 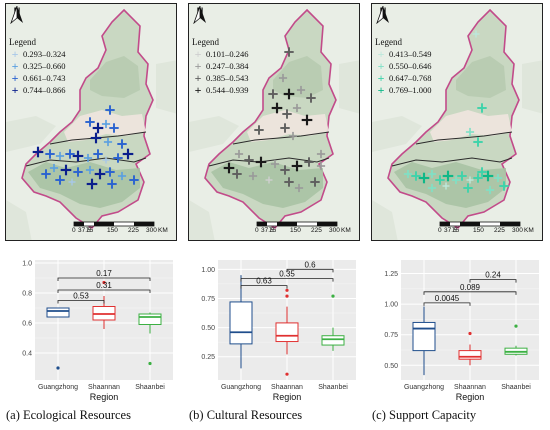 I want to click on p-value-label: 0.24, so click(x=493, y=275).